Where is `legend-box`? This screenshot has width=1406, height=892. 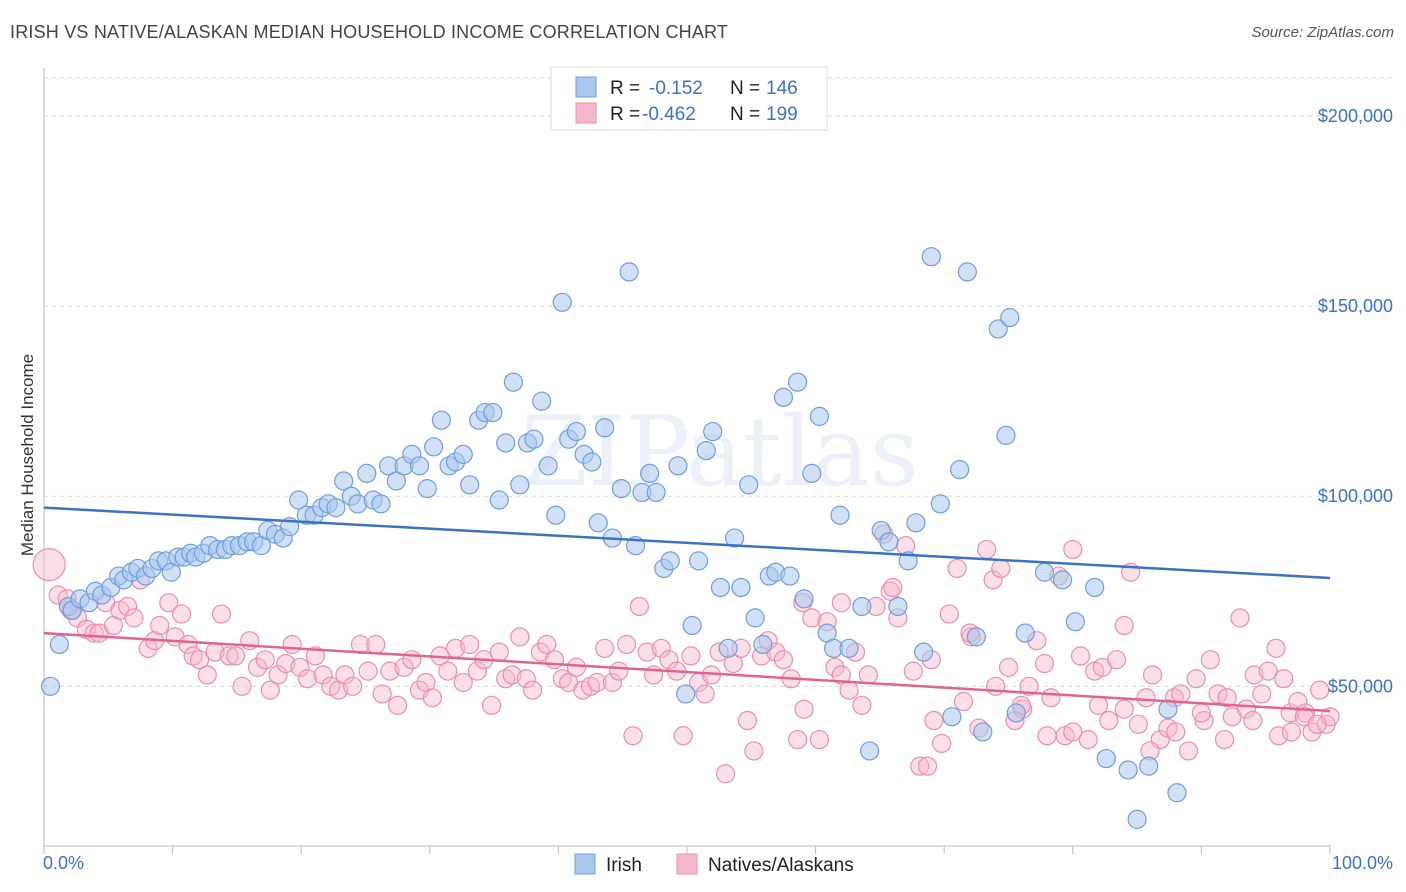 legend-box is located at coordinates (689, 98).